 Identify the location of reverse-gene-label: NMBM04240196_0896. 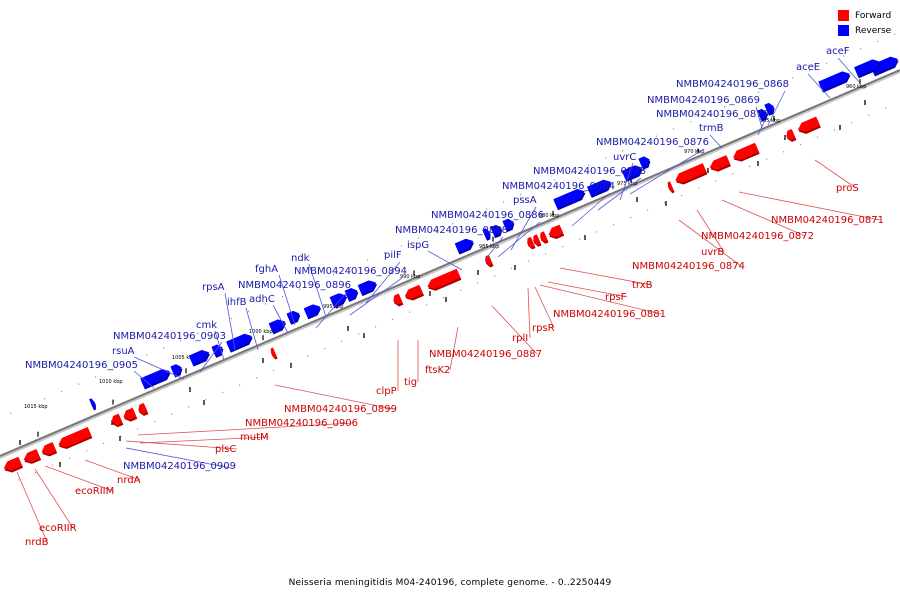
(294, 285).